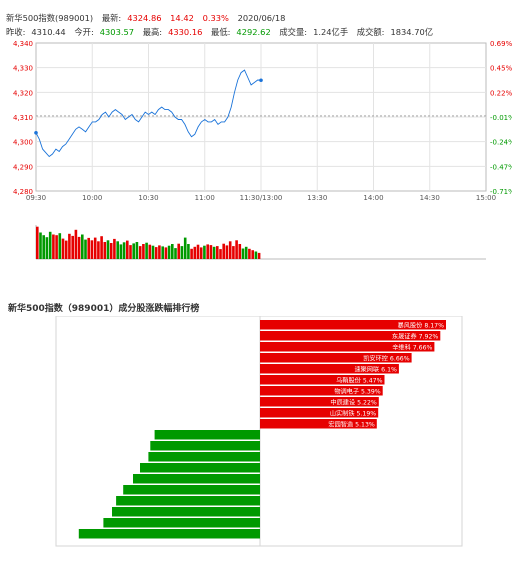 This screenshot has height=561, width=512. I want to click on ranking-bar-label: 宏园智造 5.13%, so click(351, 425).